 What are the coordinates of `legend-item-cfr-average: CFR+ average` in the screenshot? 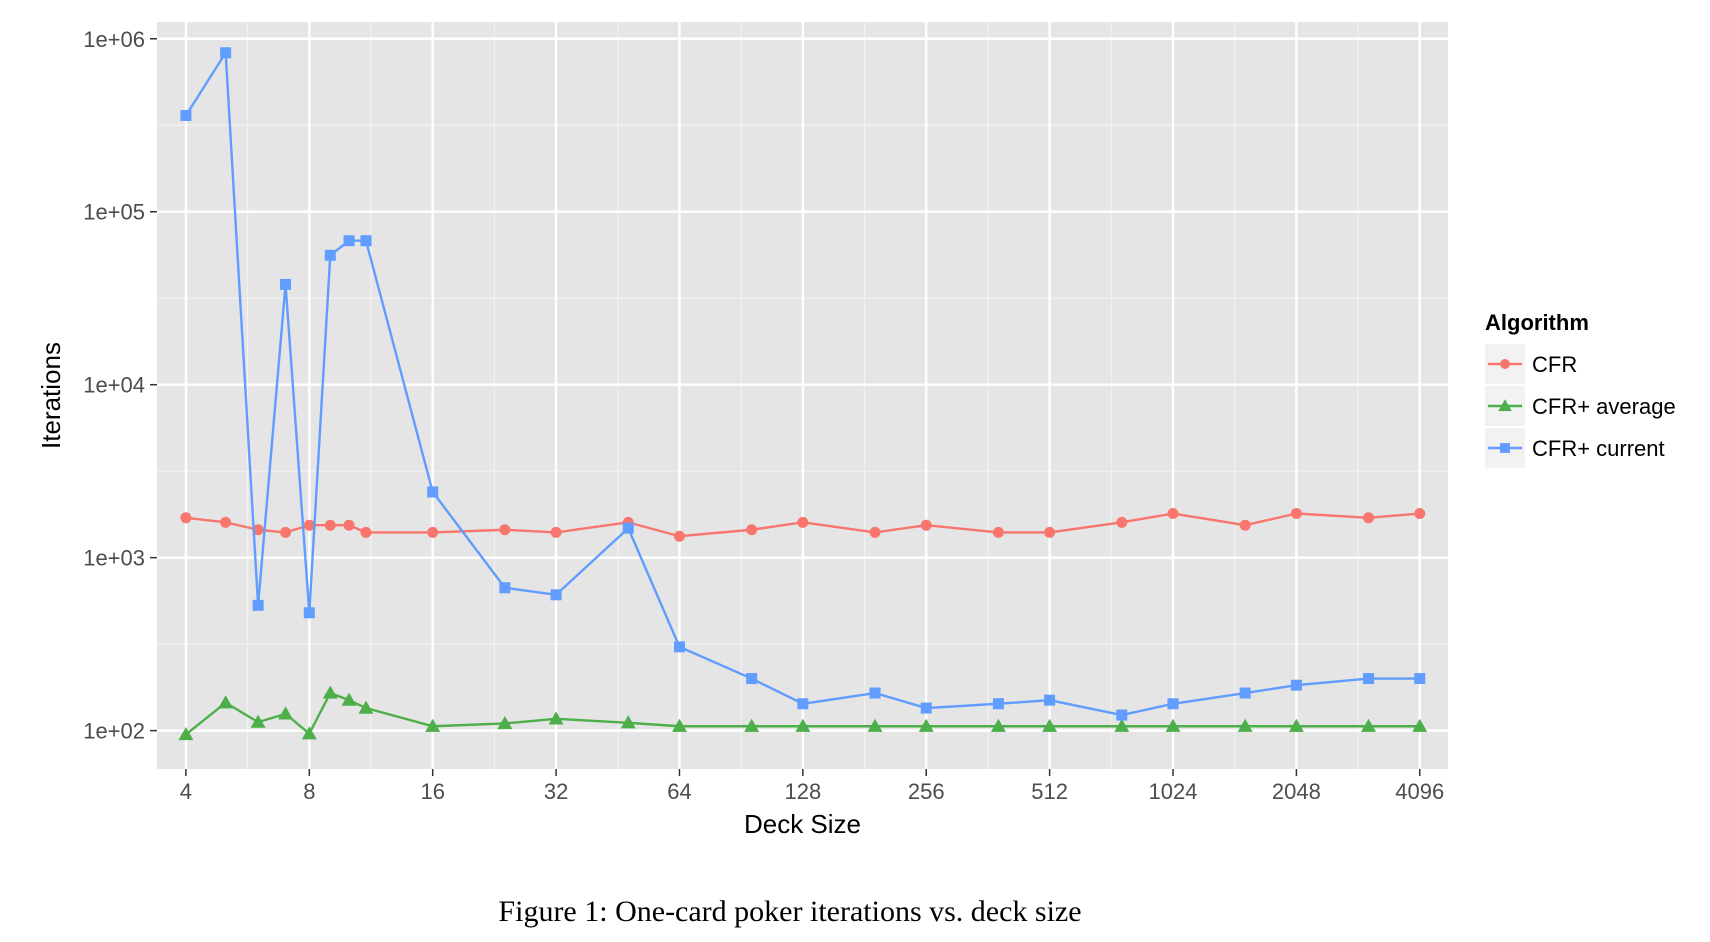 It's located at (1580, 406).